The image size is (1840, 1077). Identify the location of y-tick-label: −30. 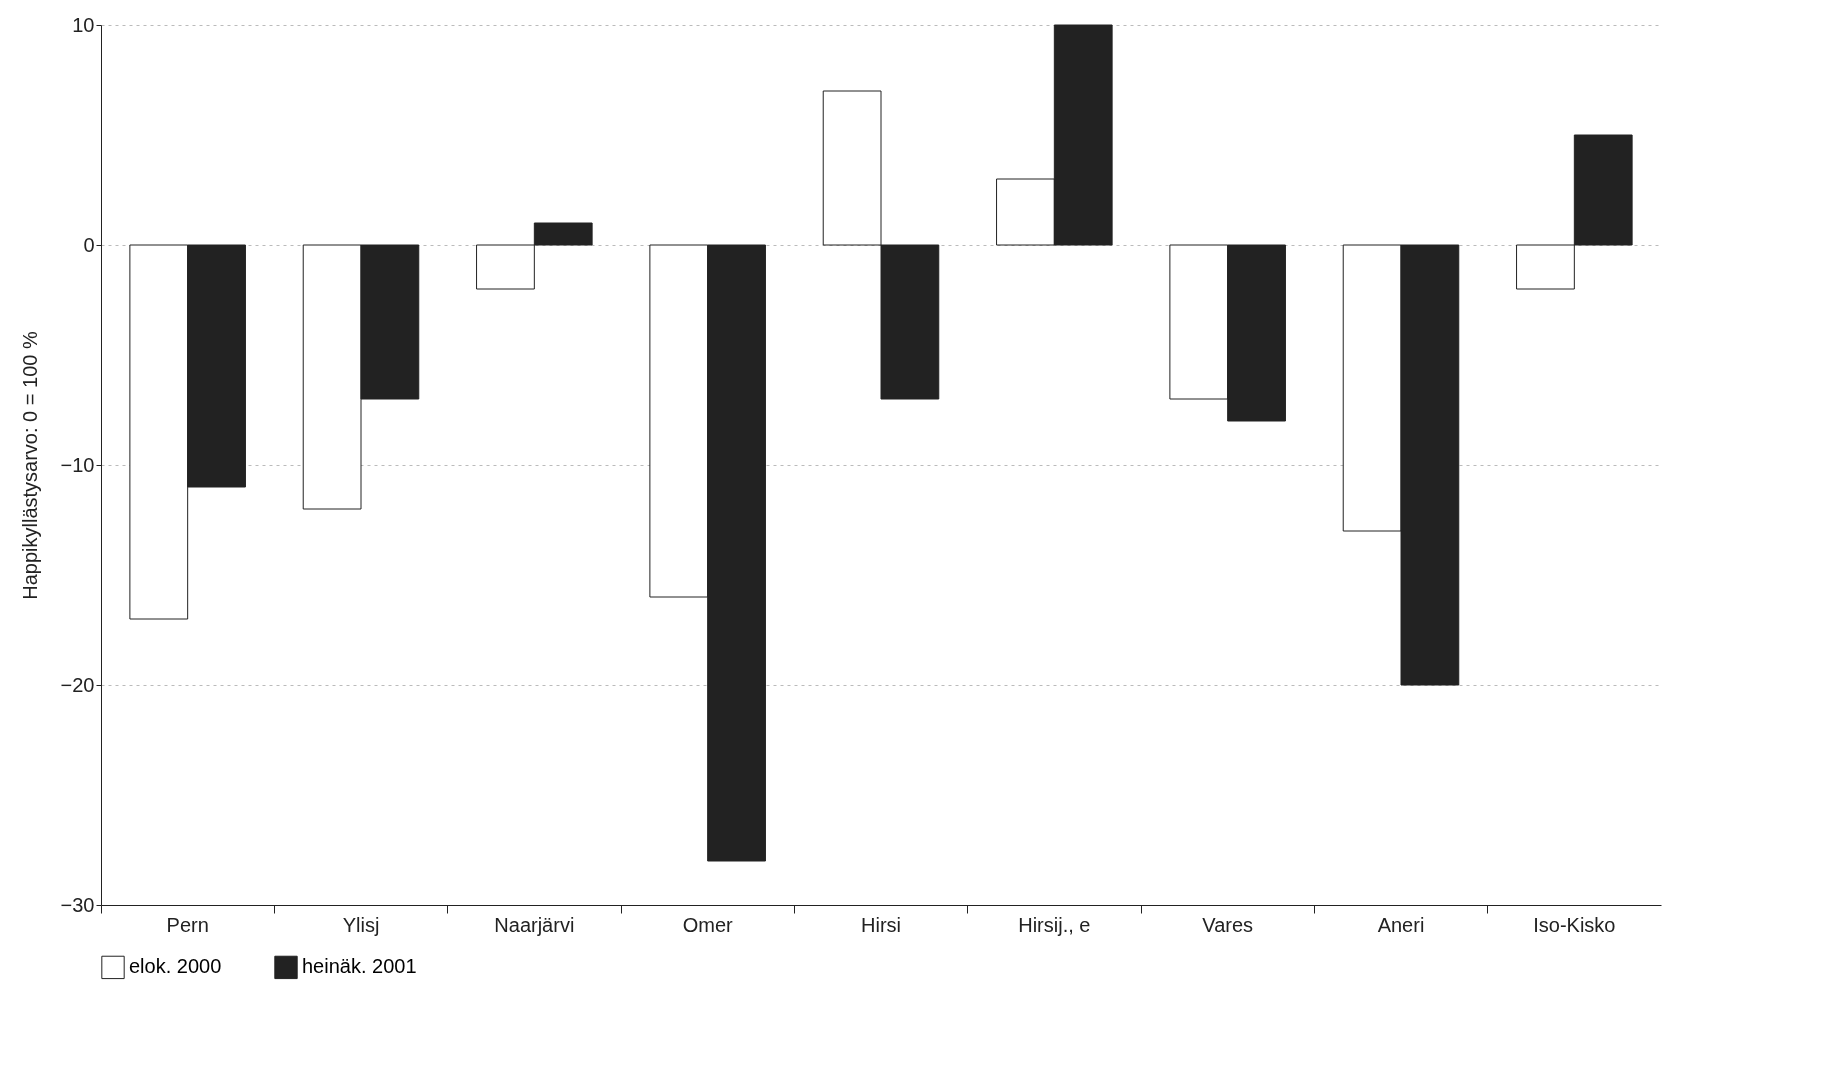
(77, 904).